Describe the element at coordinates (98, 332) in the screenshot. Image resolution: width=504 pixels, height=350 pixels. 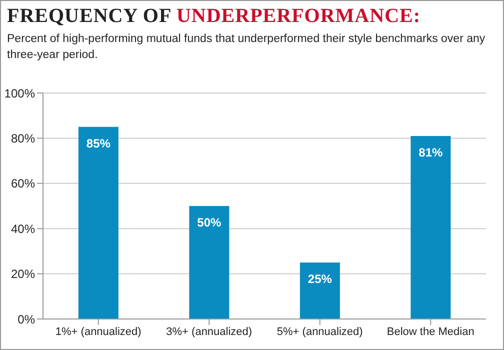
I see `x-tick-label: 1%+ (annualized)` at that location.